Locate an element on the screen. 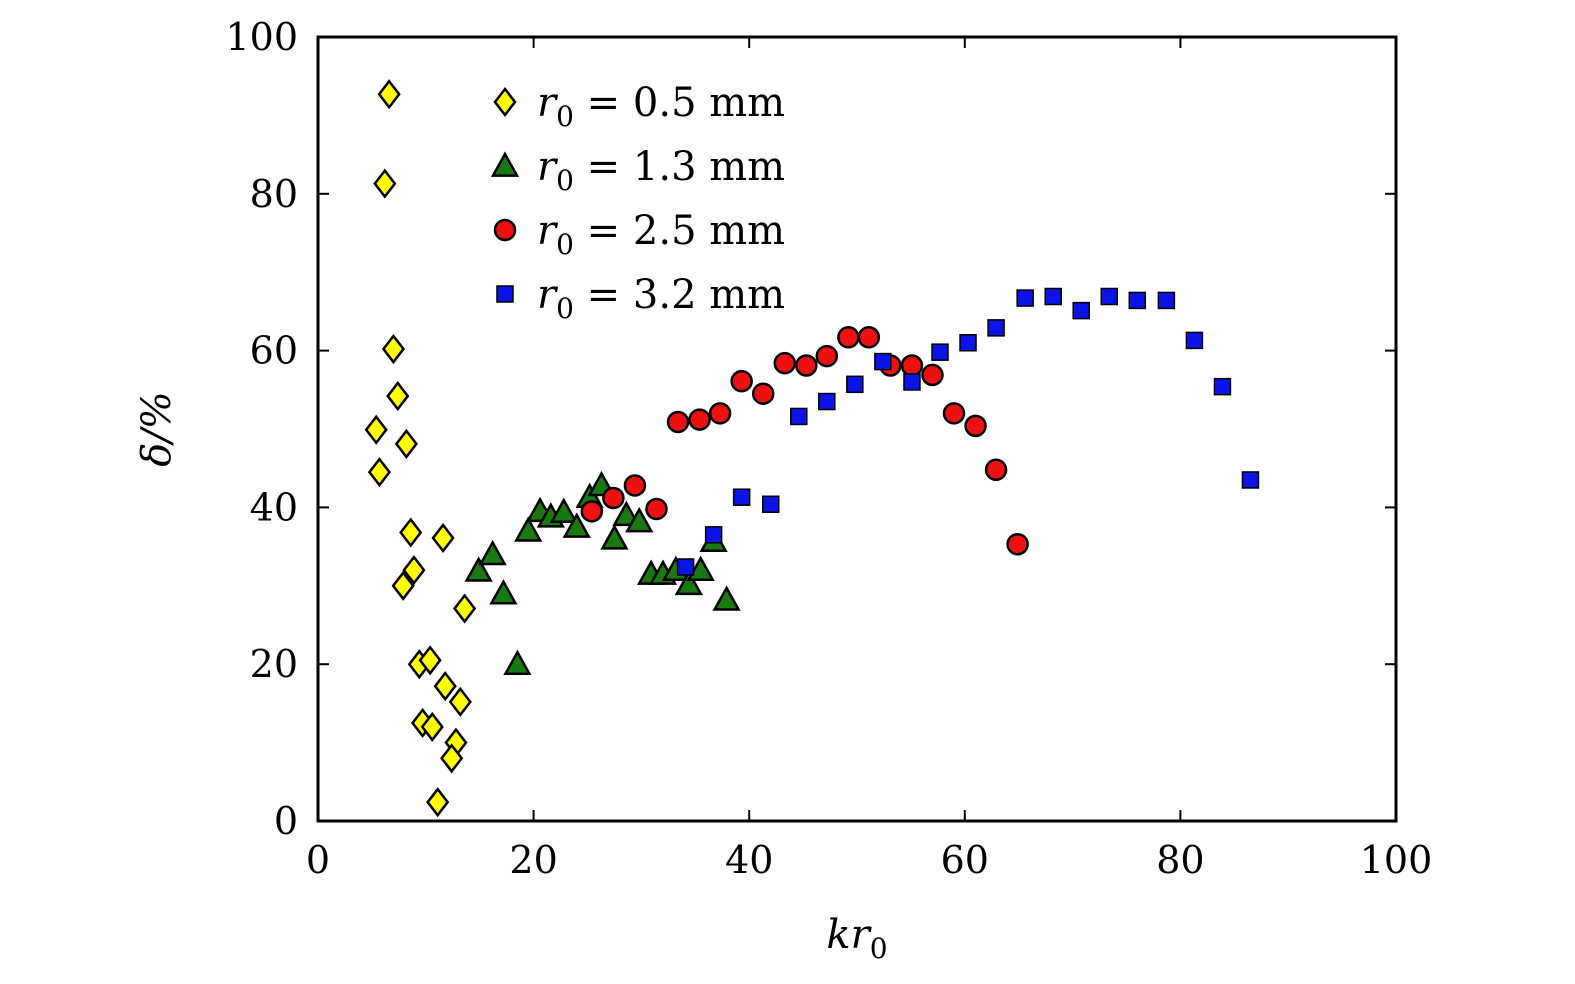 The image size is (1575, 984). x-tick-label: 60 is located at coordinates (965, 860).